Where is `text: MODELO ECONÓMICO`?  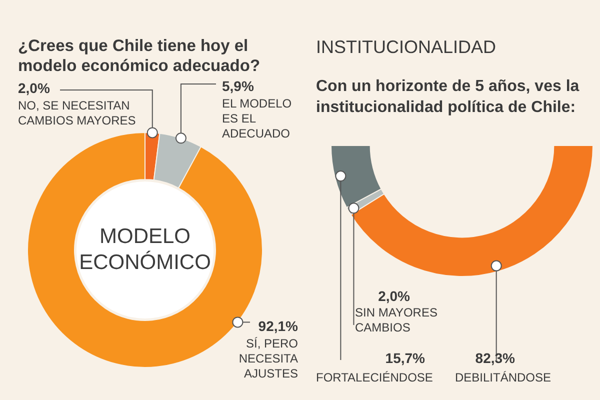
text: MODELO ECONÓMICO is located at coordinates (145, 249).